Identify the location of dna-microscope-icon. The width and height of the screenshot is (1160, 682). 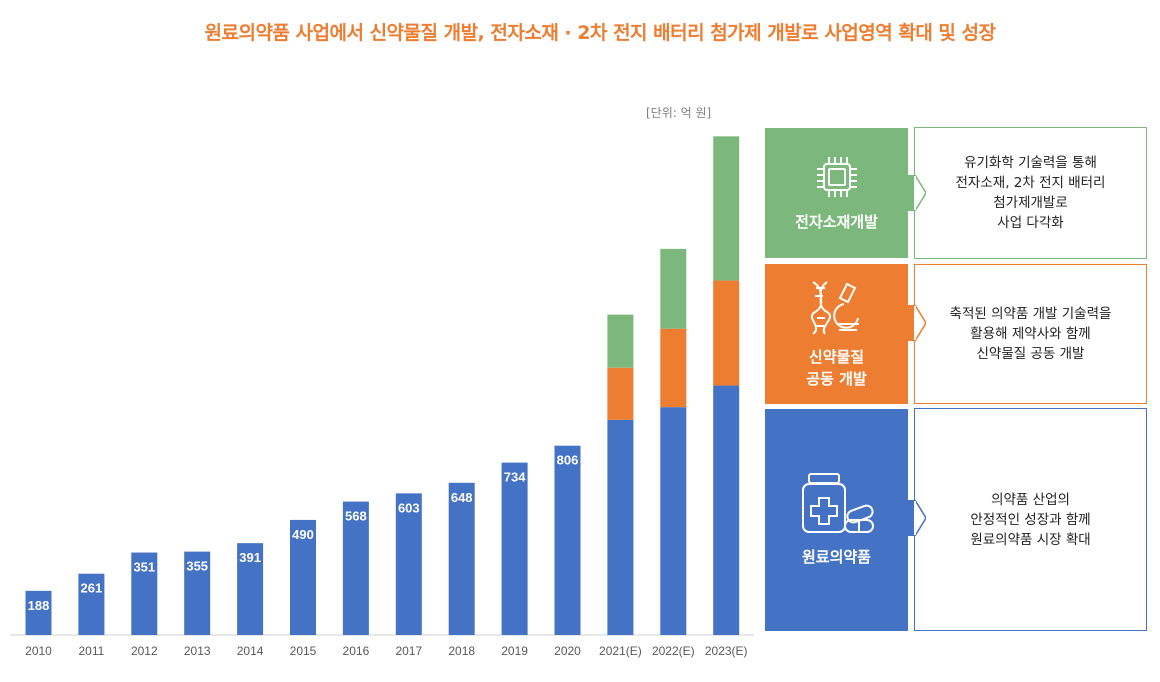
(834, 308).